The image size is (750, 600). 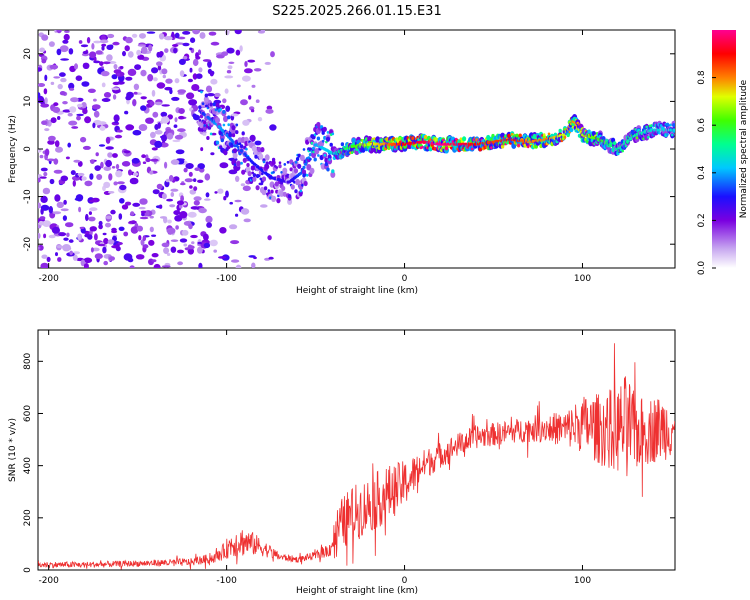 I want to click on snr-xtick-label: -200, so click(x=48, y=581).